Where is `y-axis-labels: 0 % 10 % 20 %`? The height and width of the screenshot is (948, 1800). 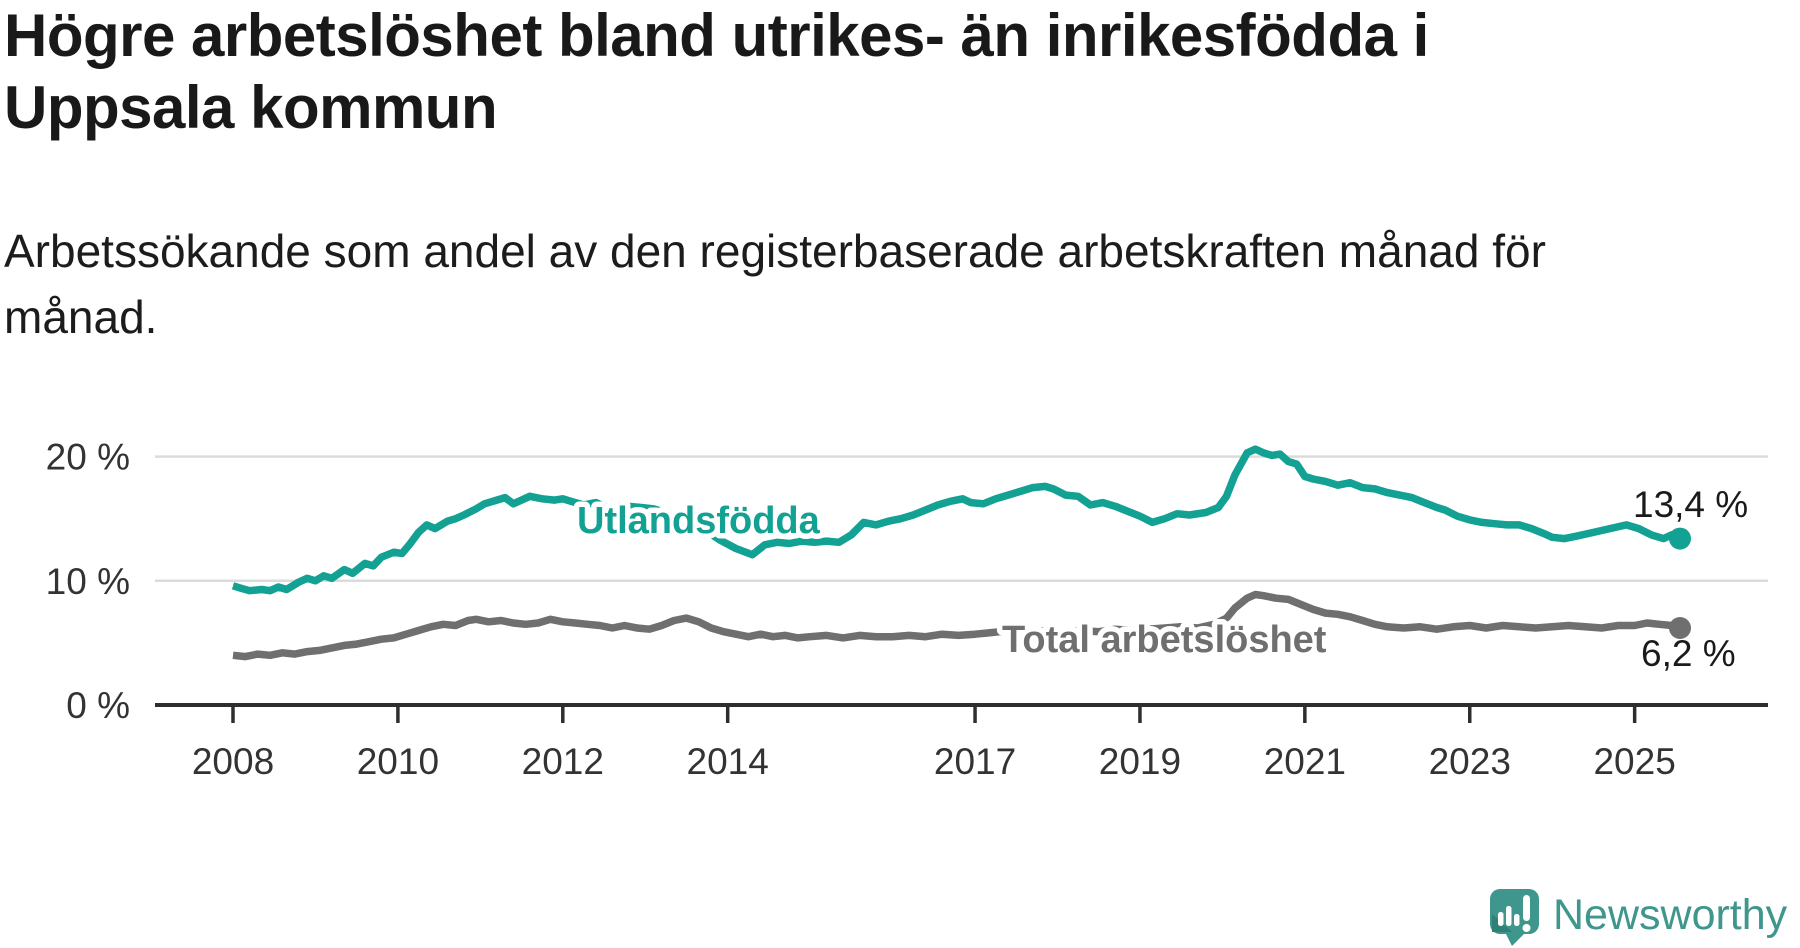 y-axis-labels: 0 % 10 % 20 % is located at coordinates (88, 581).